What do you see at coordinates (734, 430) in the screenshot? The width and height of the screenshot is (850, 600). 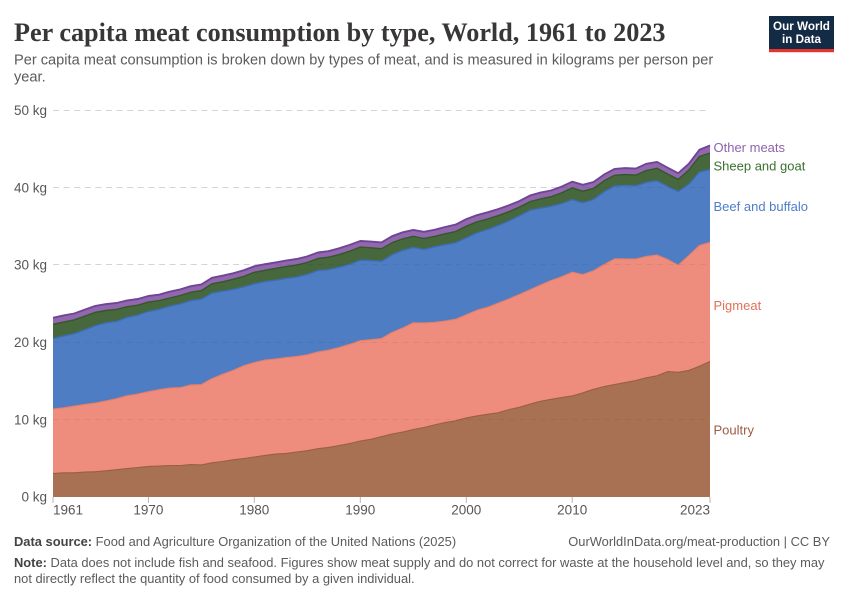 I see `svg-text: Poultry` at bounding box center [734, 430].